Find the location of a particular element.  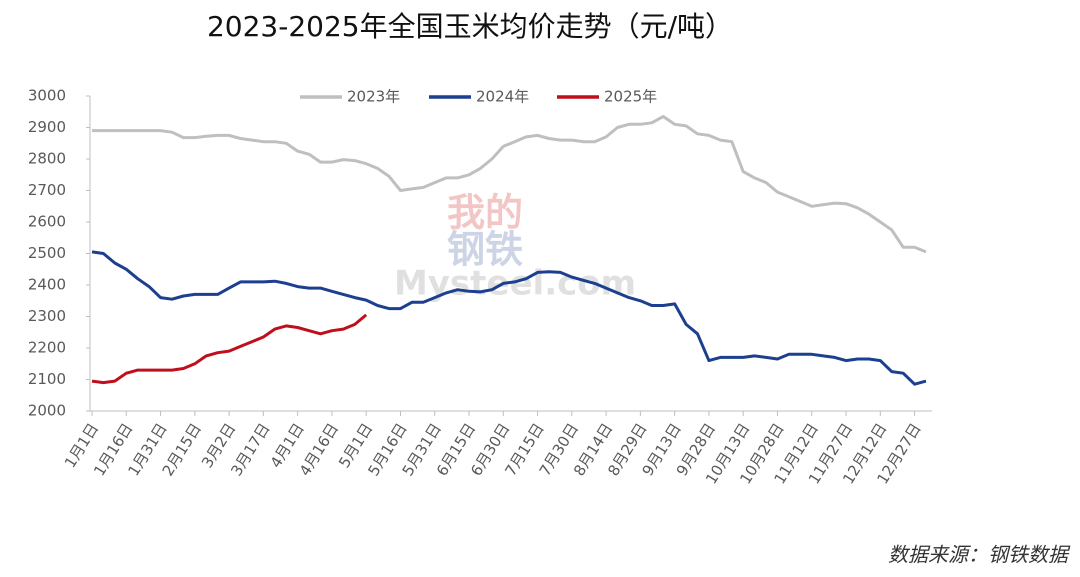

y-tick-label: 2000 is located at coordinates (47, 411).